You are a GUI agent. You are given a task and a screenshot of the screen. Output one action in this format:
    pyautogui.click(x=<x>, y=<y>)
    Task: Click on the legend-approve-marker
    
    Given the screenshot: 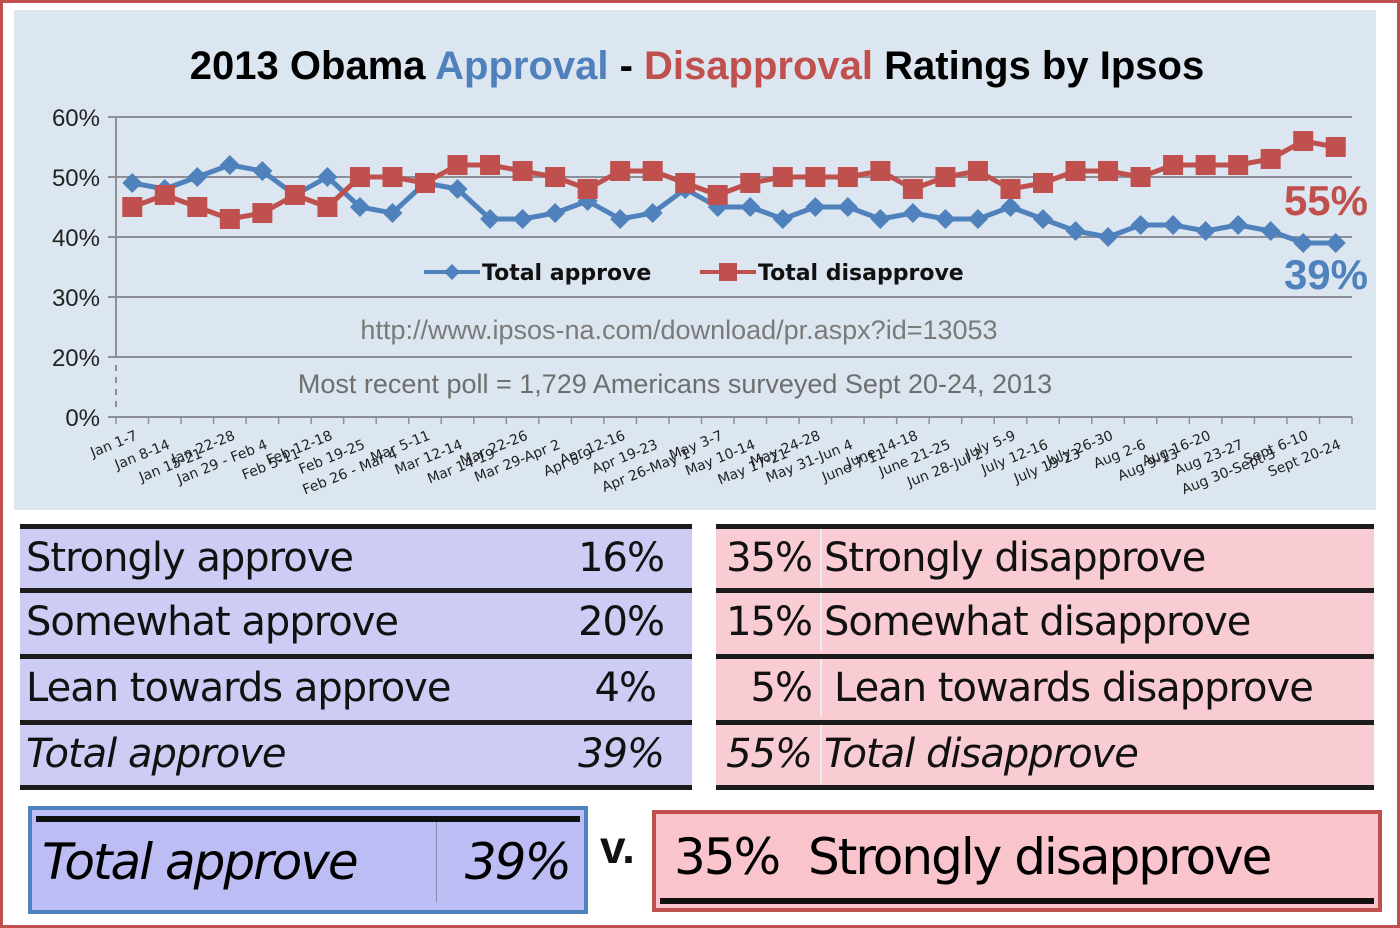 What is the action you would take?
    pyautogui.click(x=452, y=272)
    